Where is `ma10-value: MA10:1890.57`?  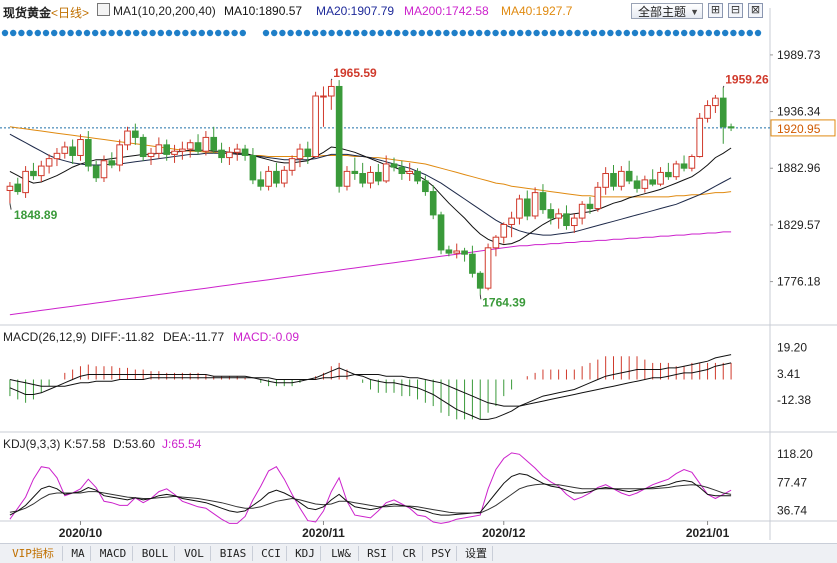 ma10-value: MA10:1890.57 is located at coordinates (263, 11).